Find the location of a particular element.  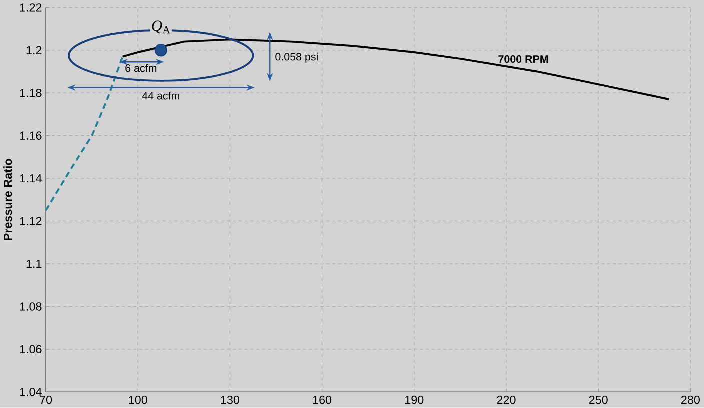

annotation: 44 acfm is located at coordinates (161, 96).